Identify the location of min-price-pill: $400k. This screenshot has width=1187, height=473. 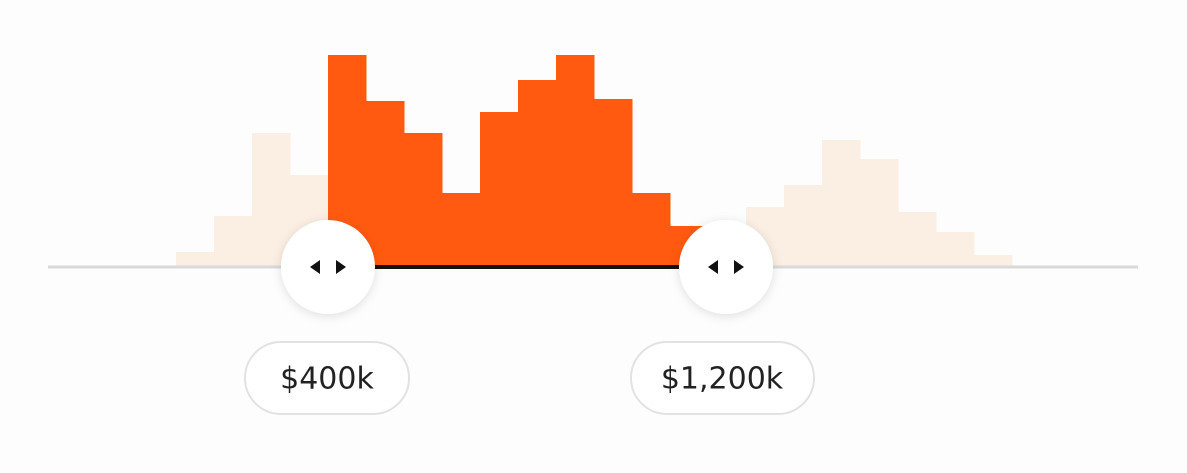
(327, 378).